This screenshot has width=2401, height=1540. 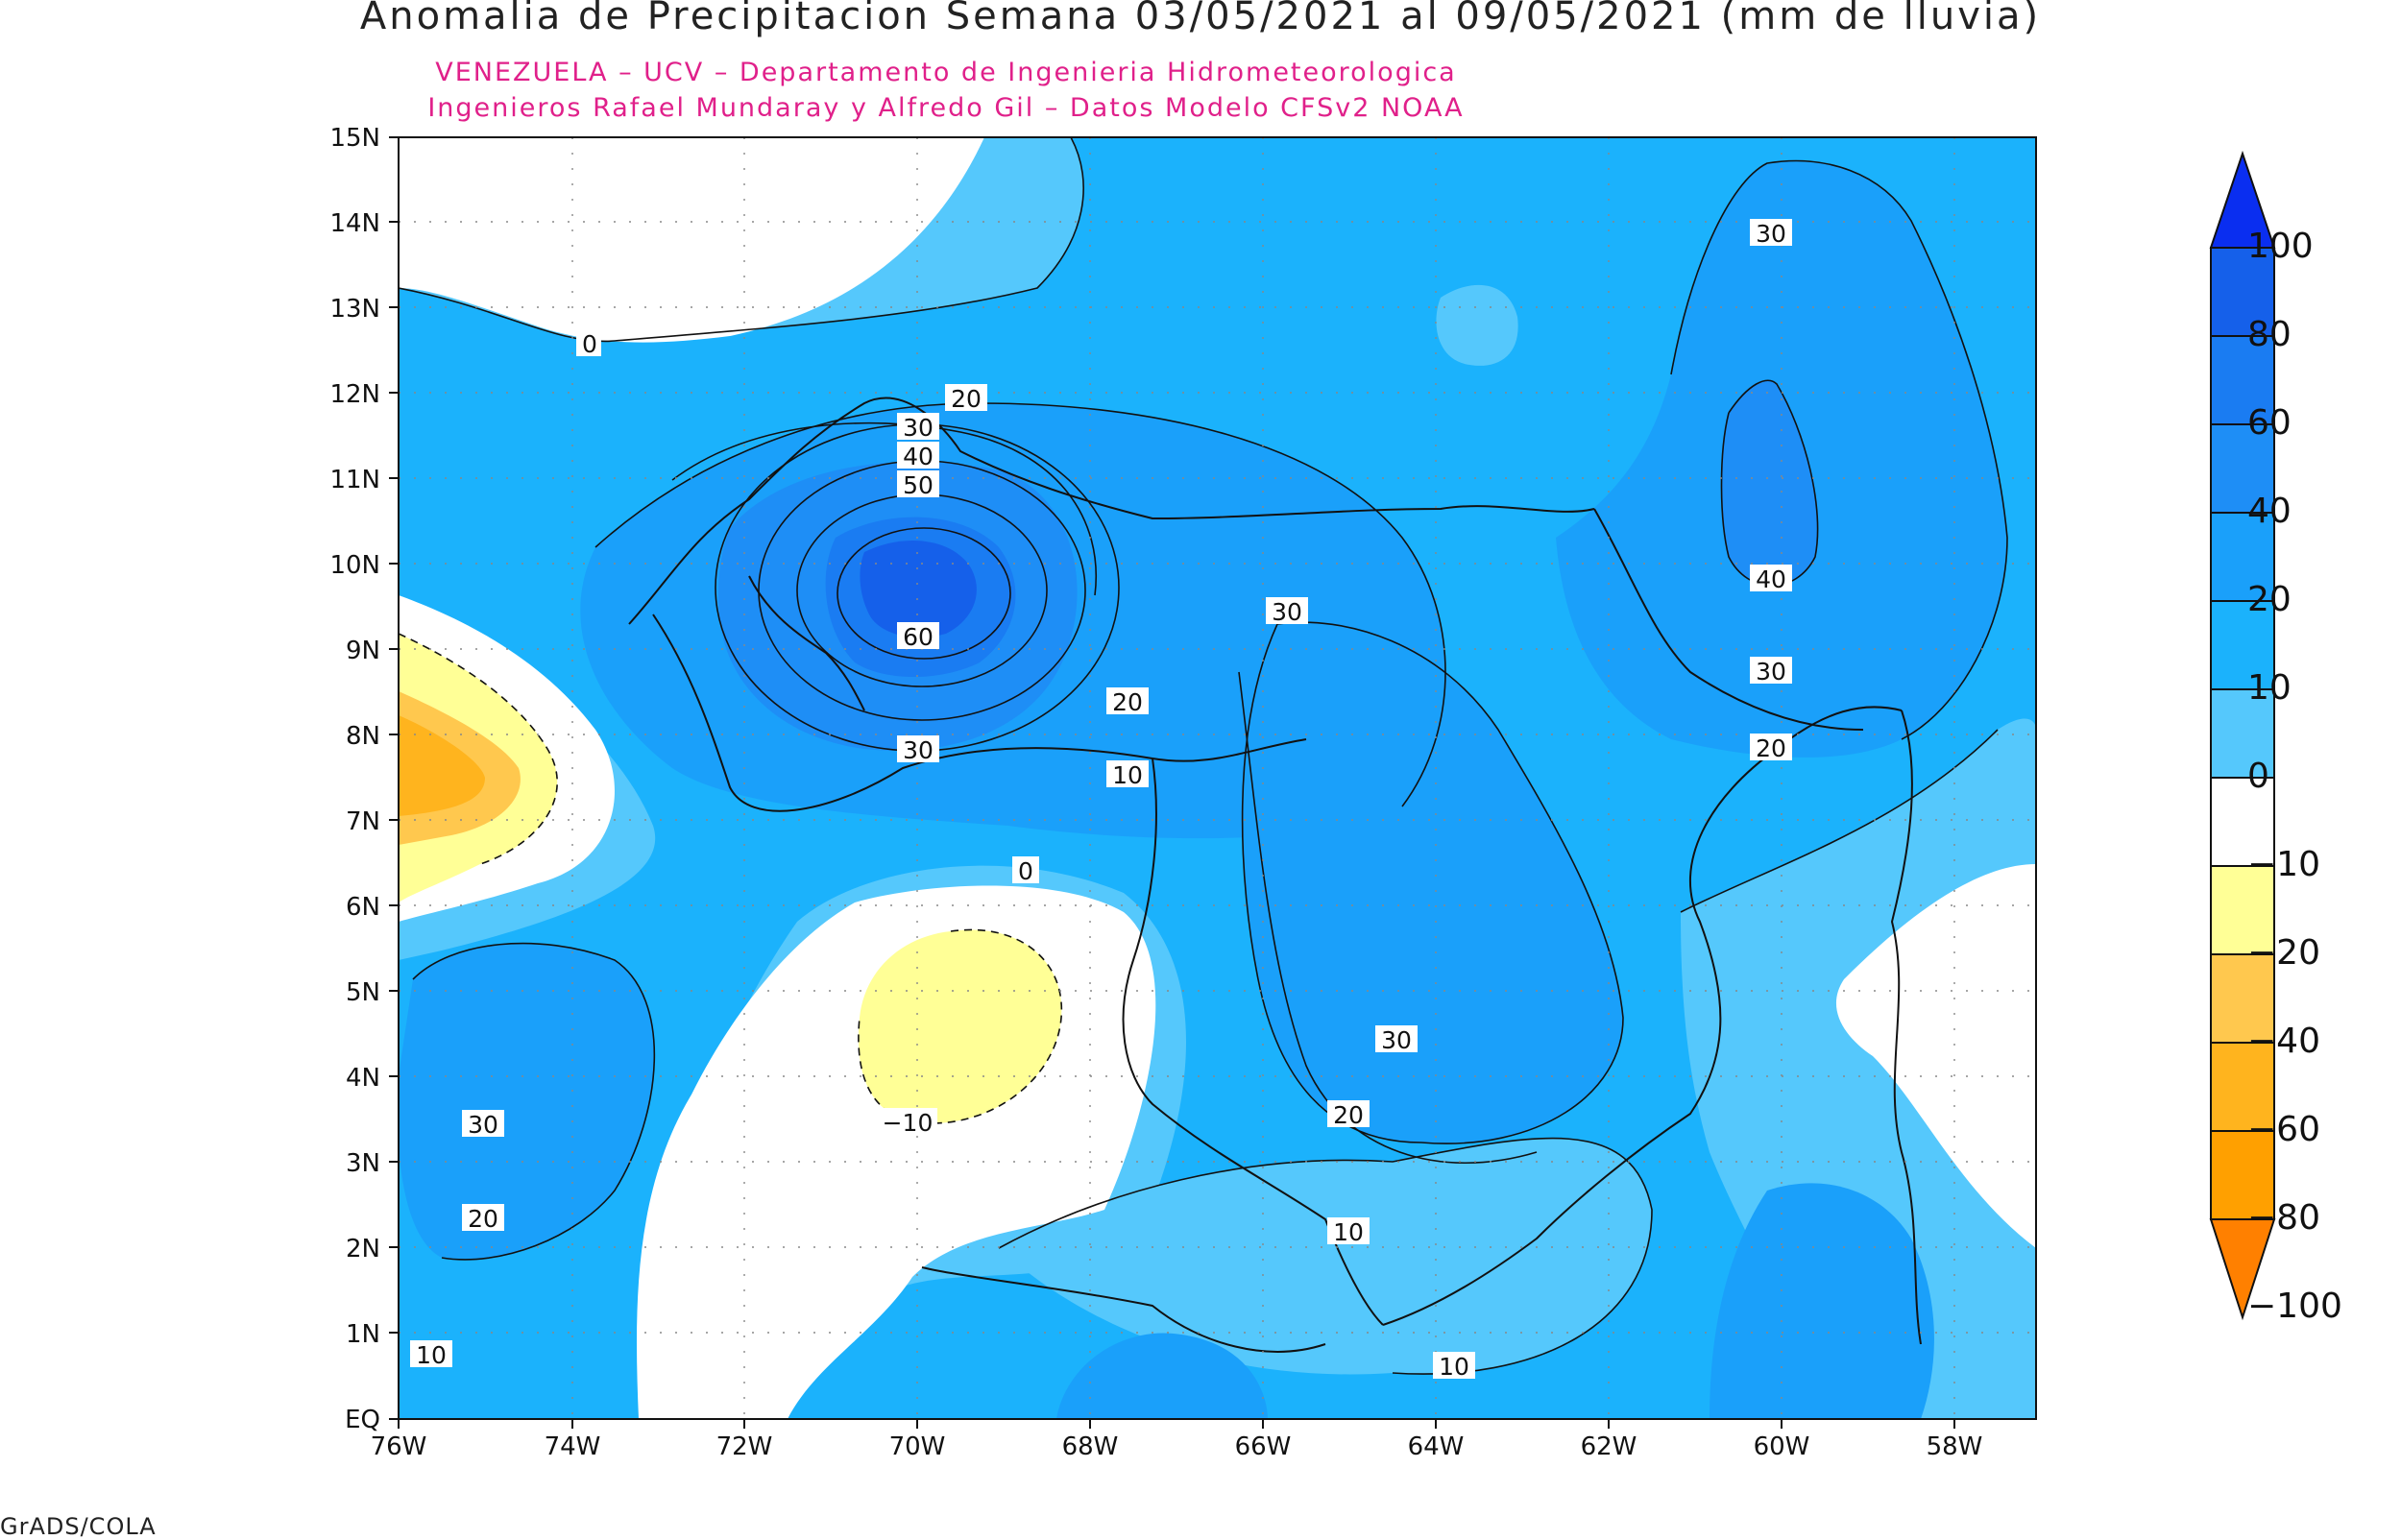 What do you see at coordinates (919, 637) in the screenshot?
I see `contour-label: 60` at bounding box center [919, 637].